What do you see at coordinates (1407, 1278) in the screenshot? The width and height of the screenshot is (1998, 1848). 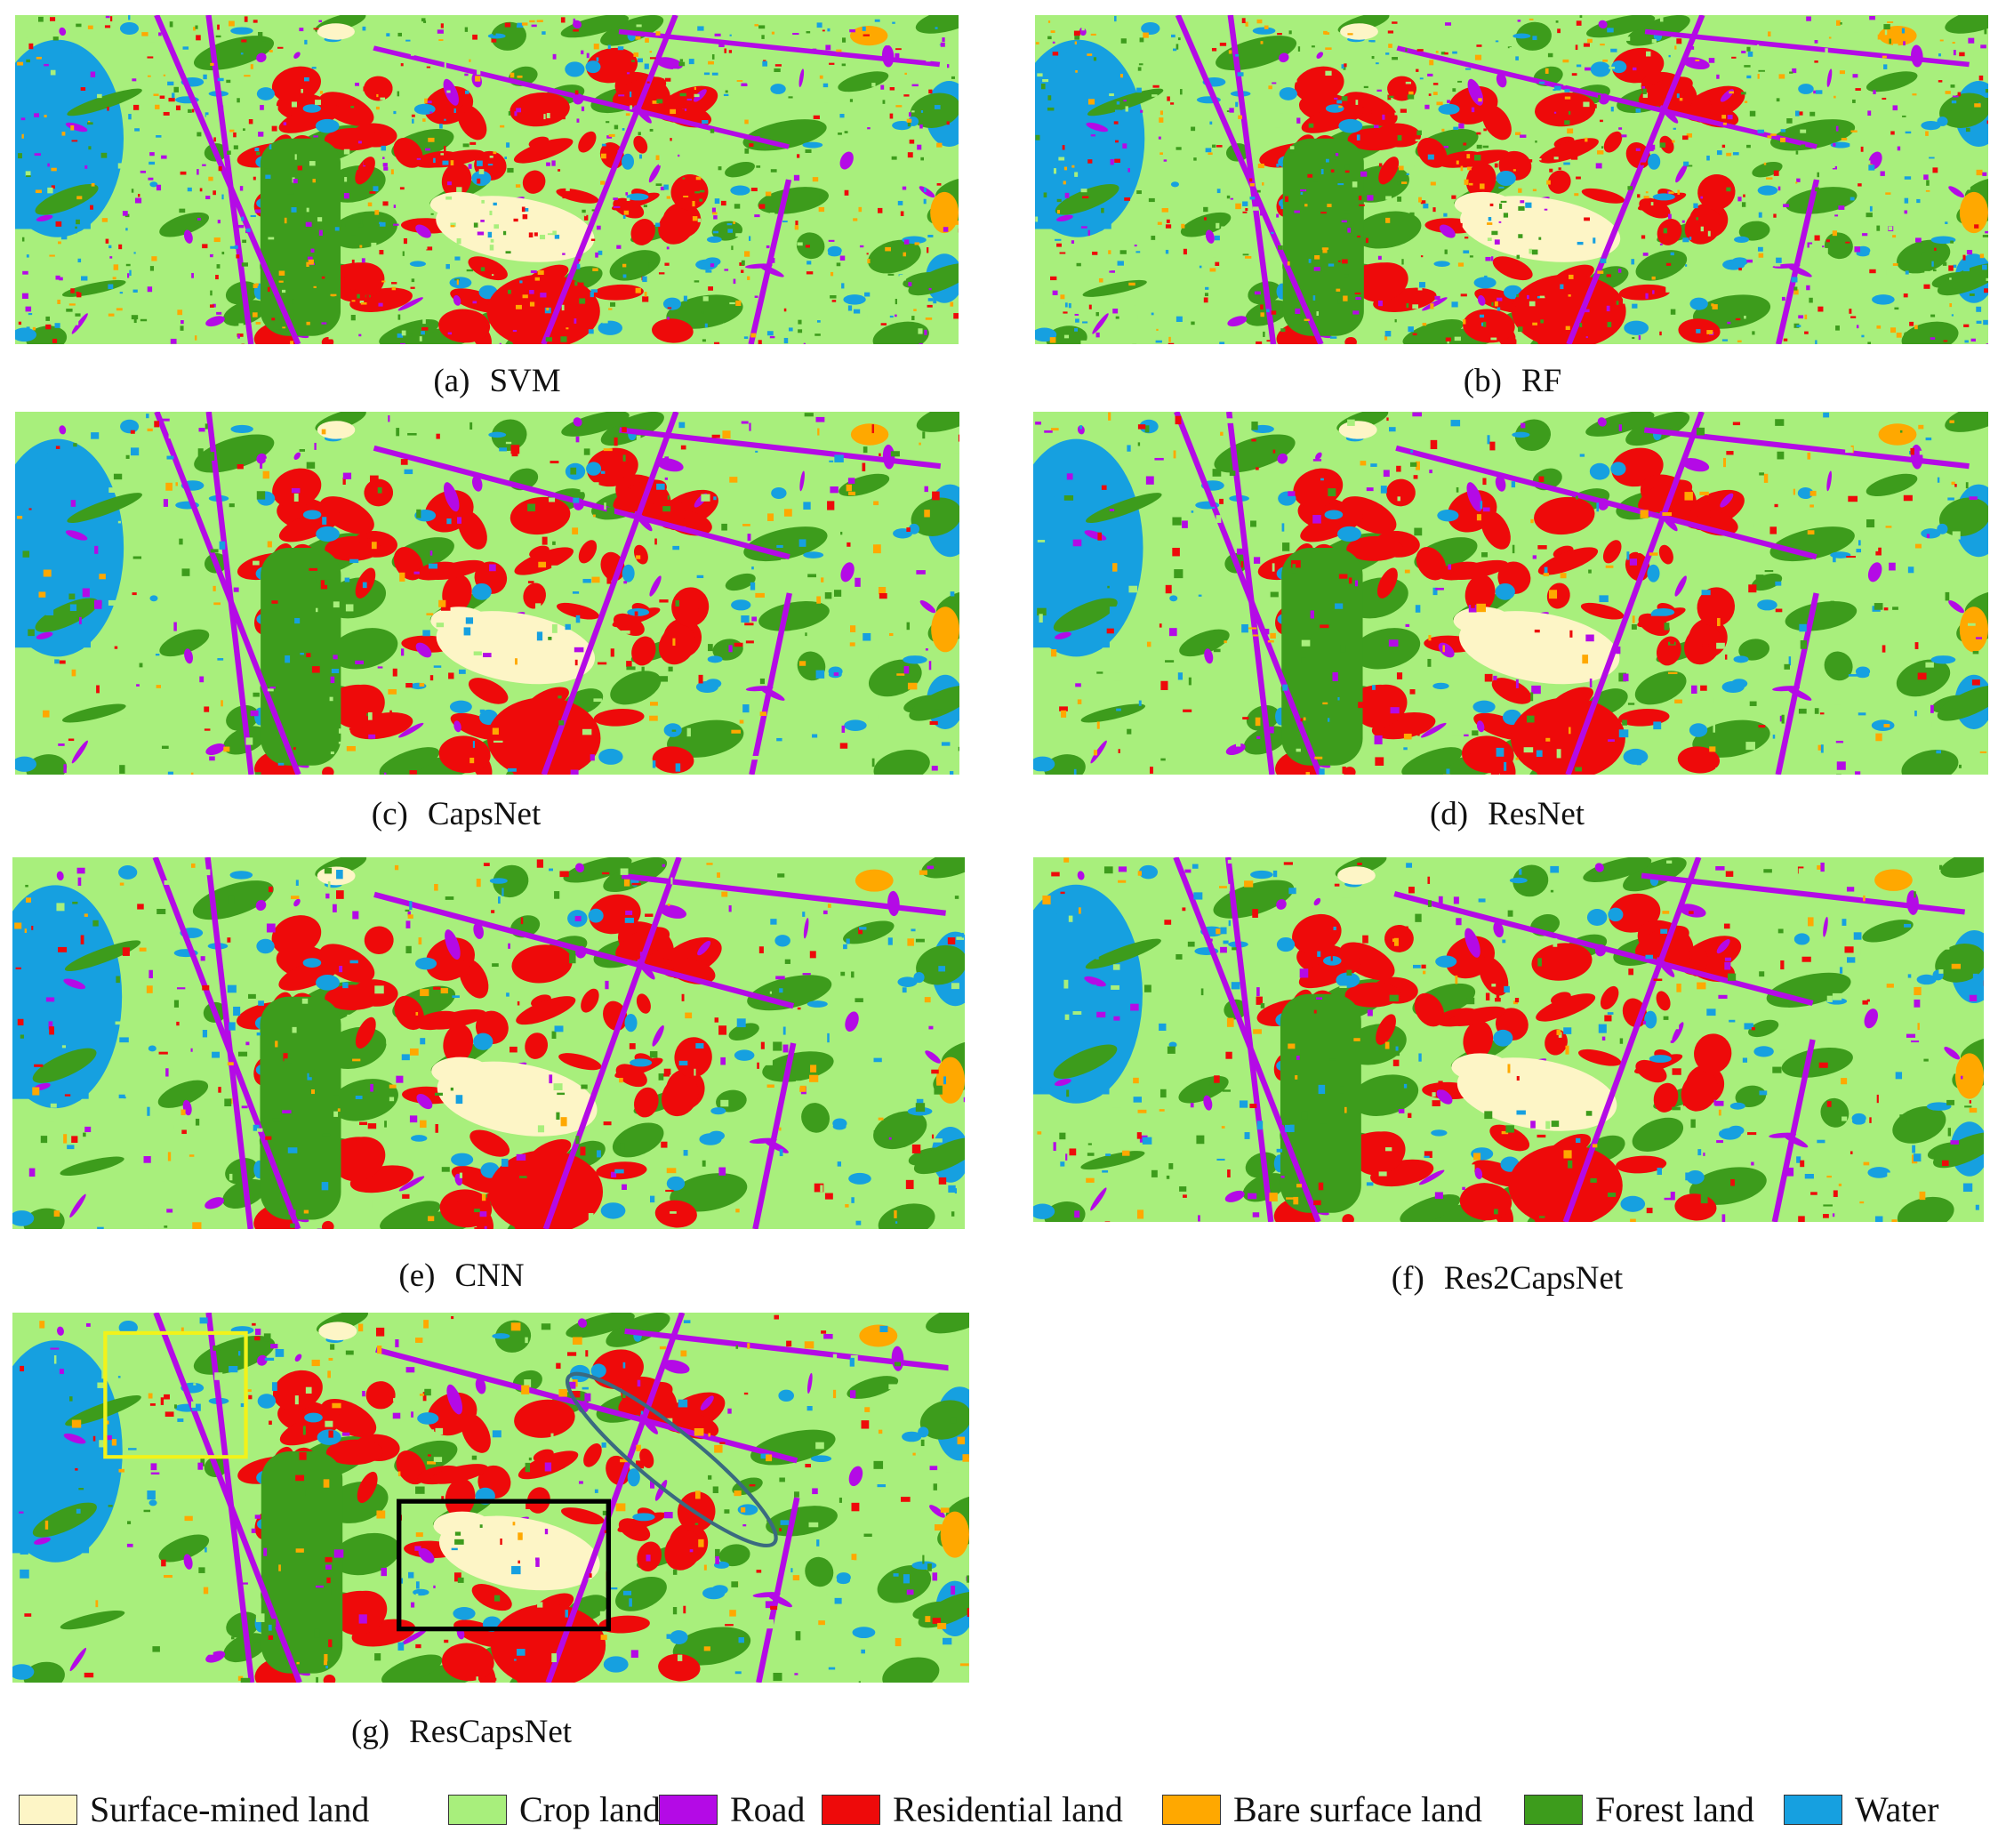 I see `panel-label: (f)` at bounding box center [1407, 1278].